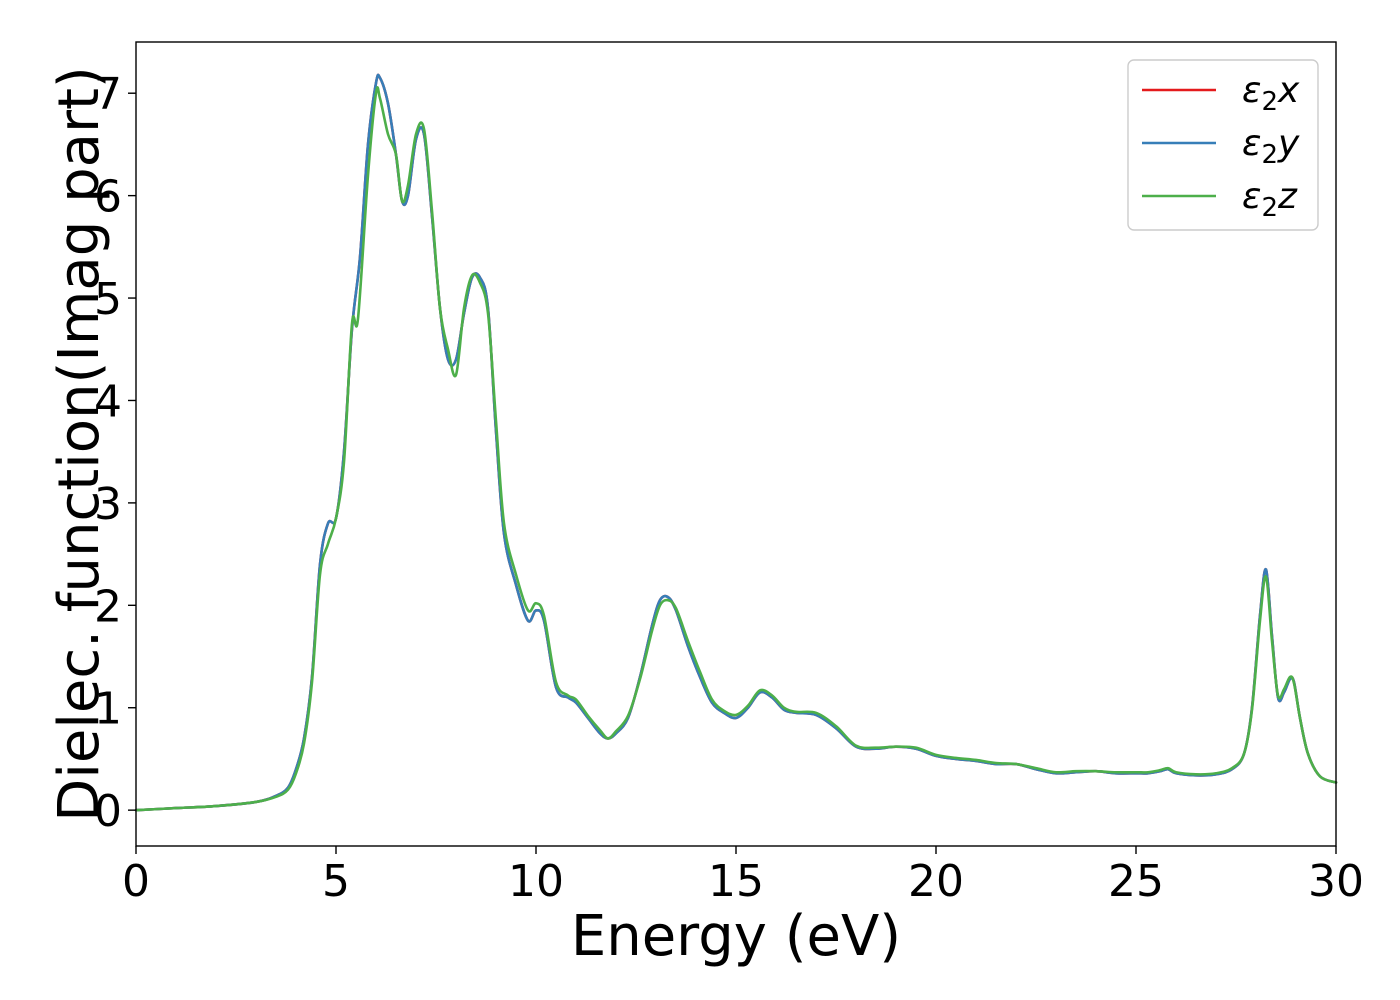  I want to click on y-axis-label: Dielec. function(Imag part), so click(79, 444).